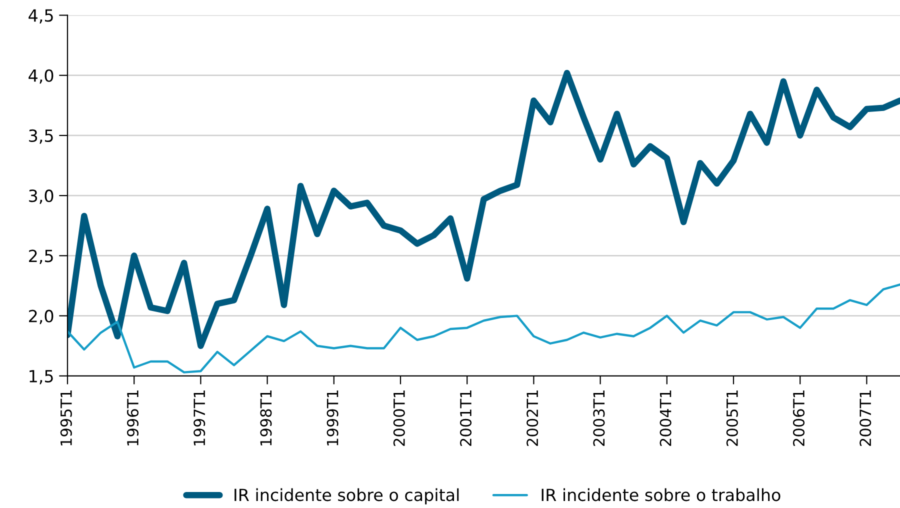 This screenshot has height=508, width=900. Describe the element at coordinates (599, 418) in the screenshot. I see `x-tick-label: 2003T1` at that location.